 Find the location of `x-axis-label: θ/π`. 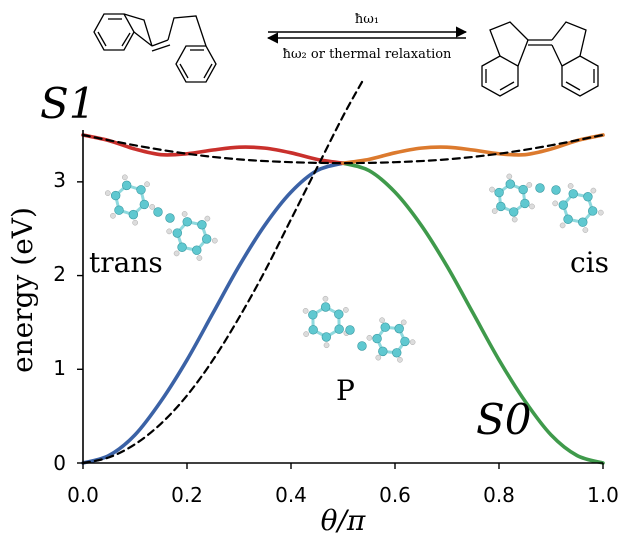

x-axis-label: θ/π is located at coordinates (343, 520).